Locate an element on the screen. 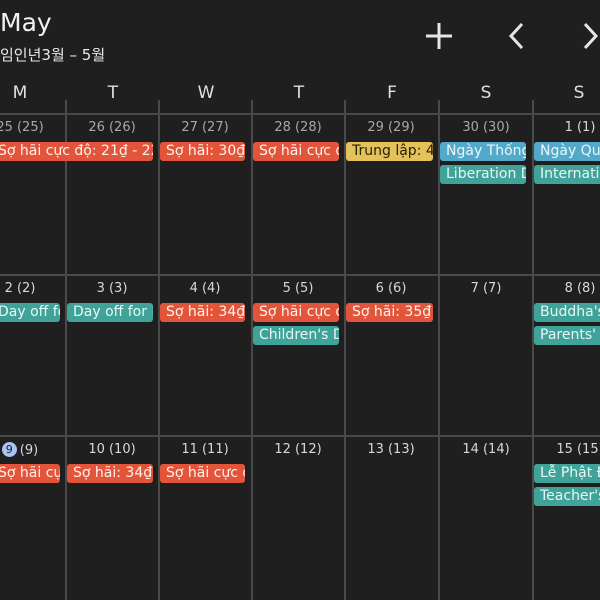 The height and width of the screenshot is (600, 600). day-cell-date: 26 (26) is located at coordinates (112, 127).